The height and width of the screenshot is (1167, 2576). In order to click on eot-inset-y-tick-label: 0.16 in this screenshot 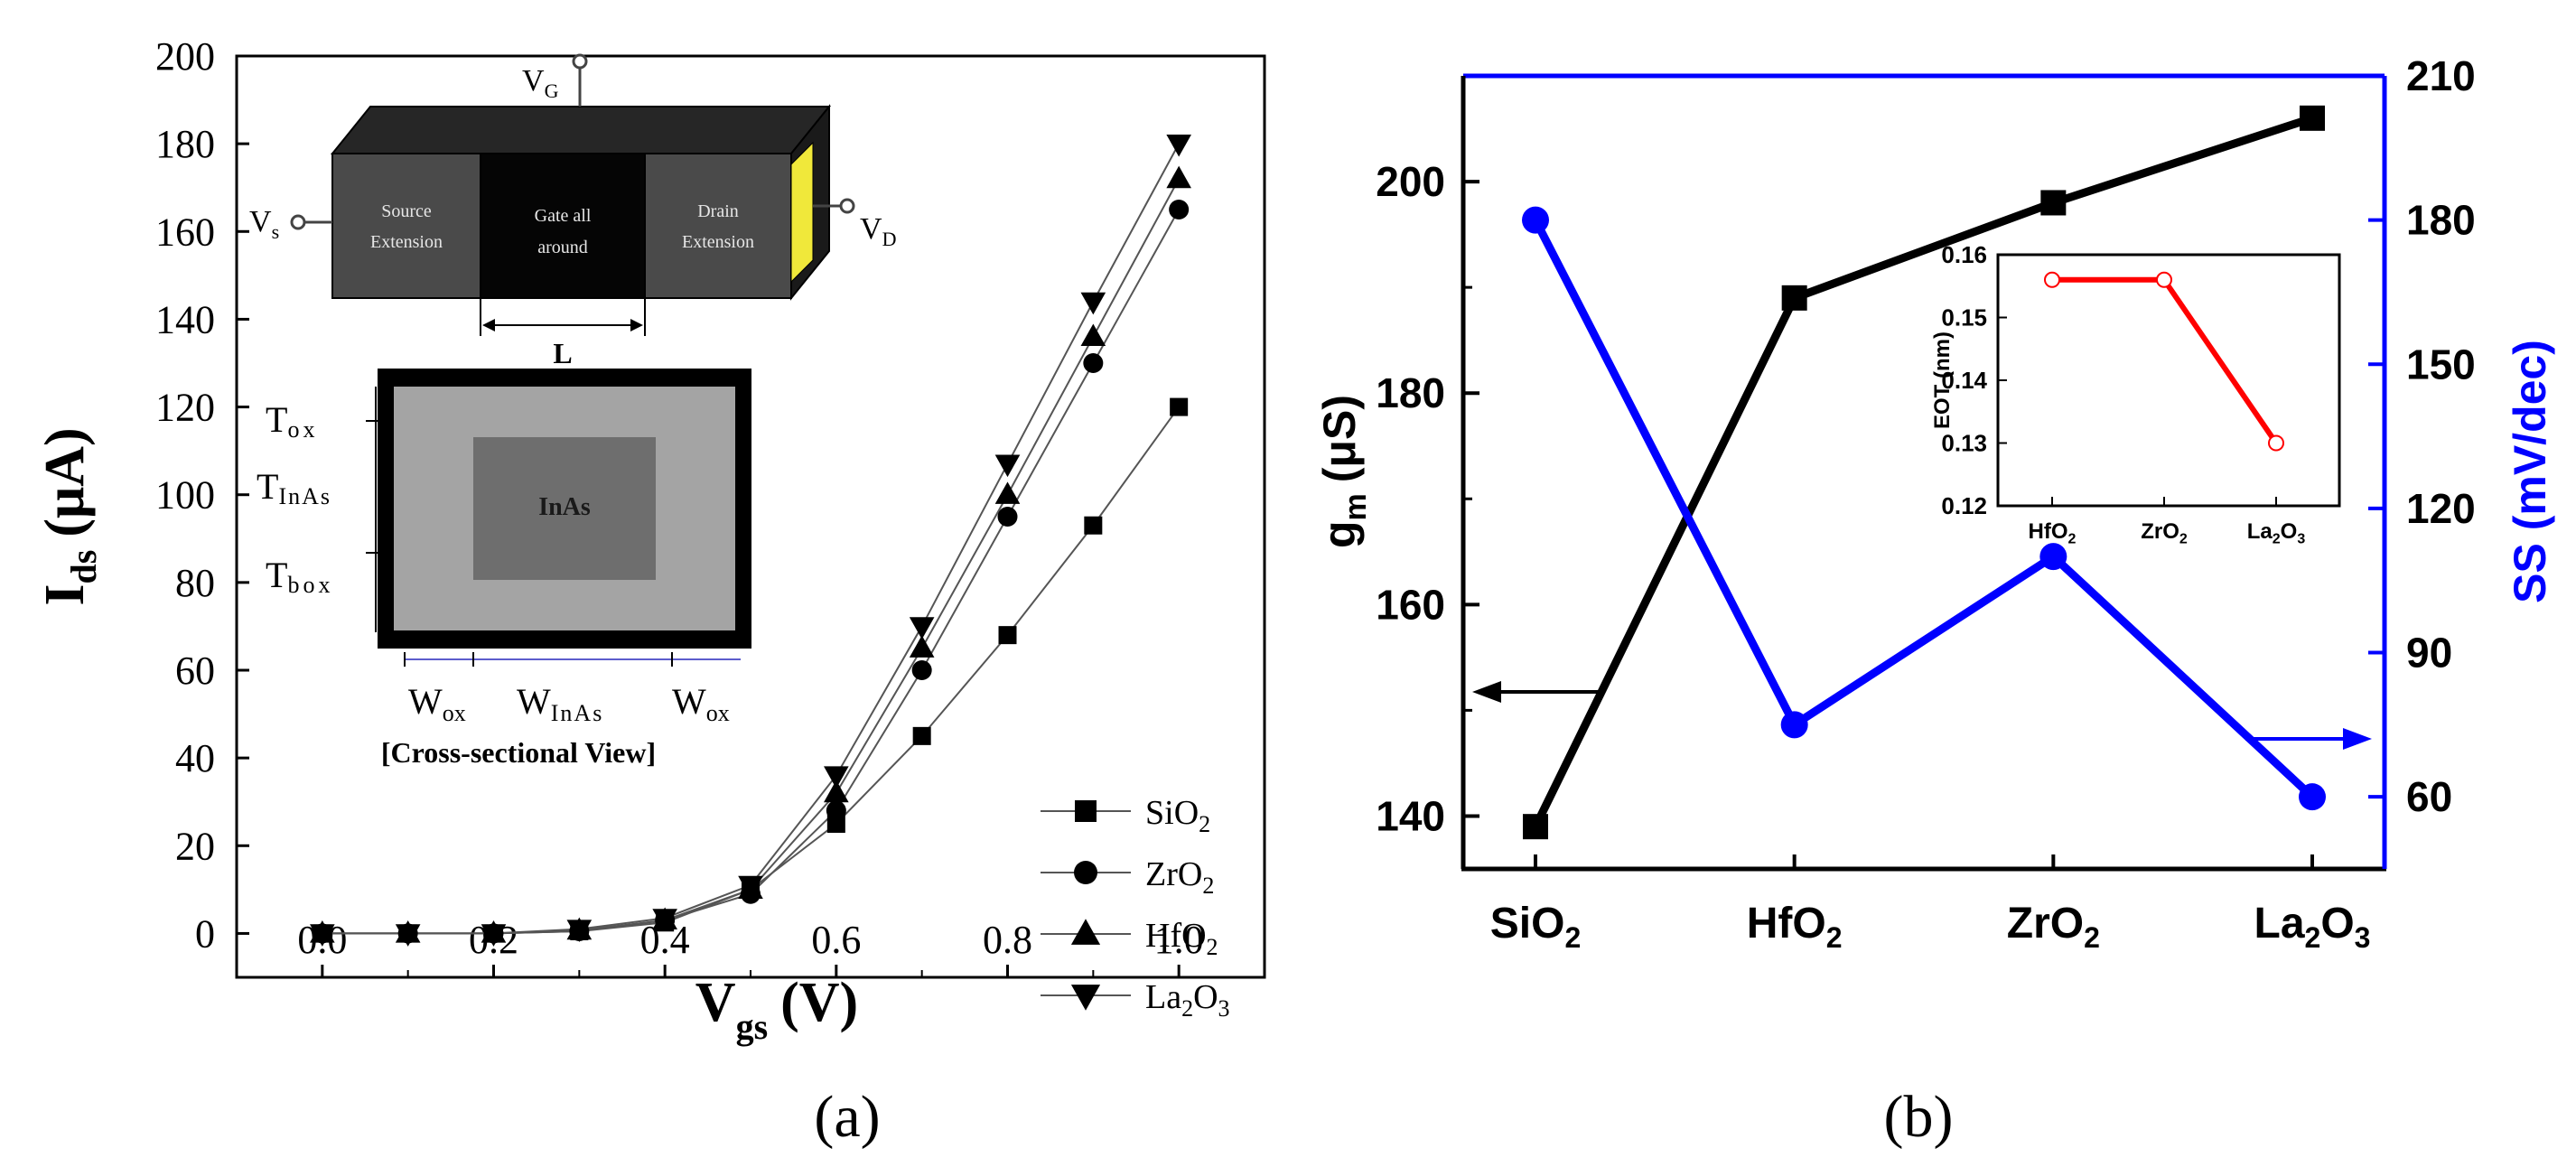, I will do `click(1964, 254)`.